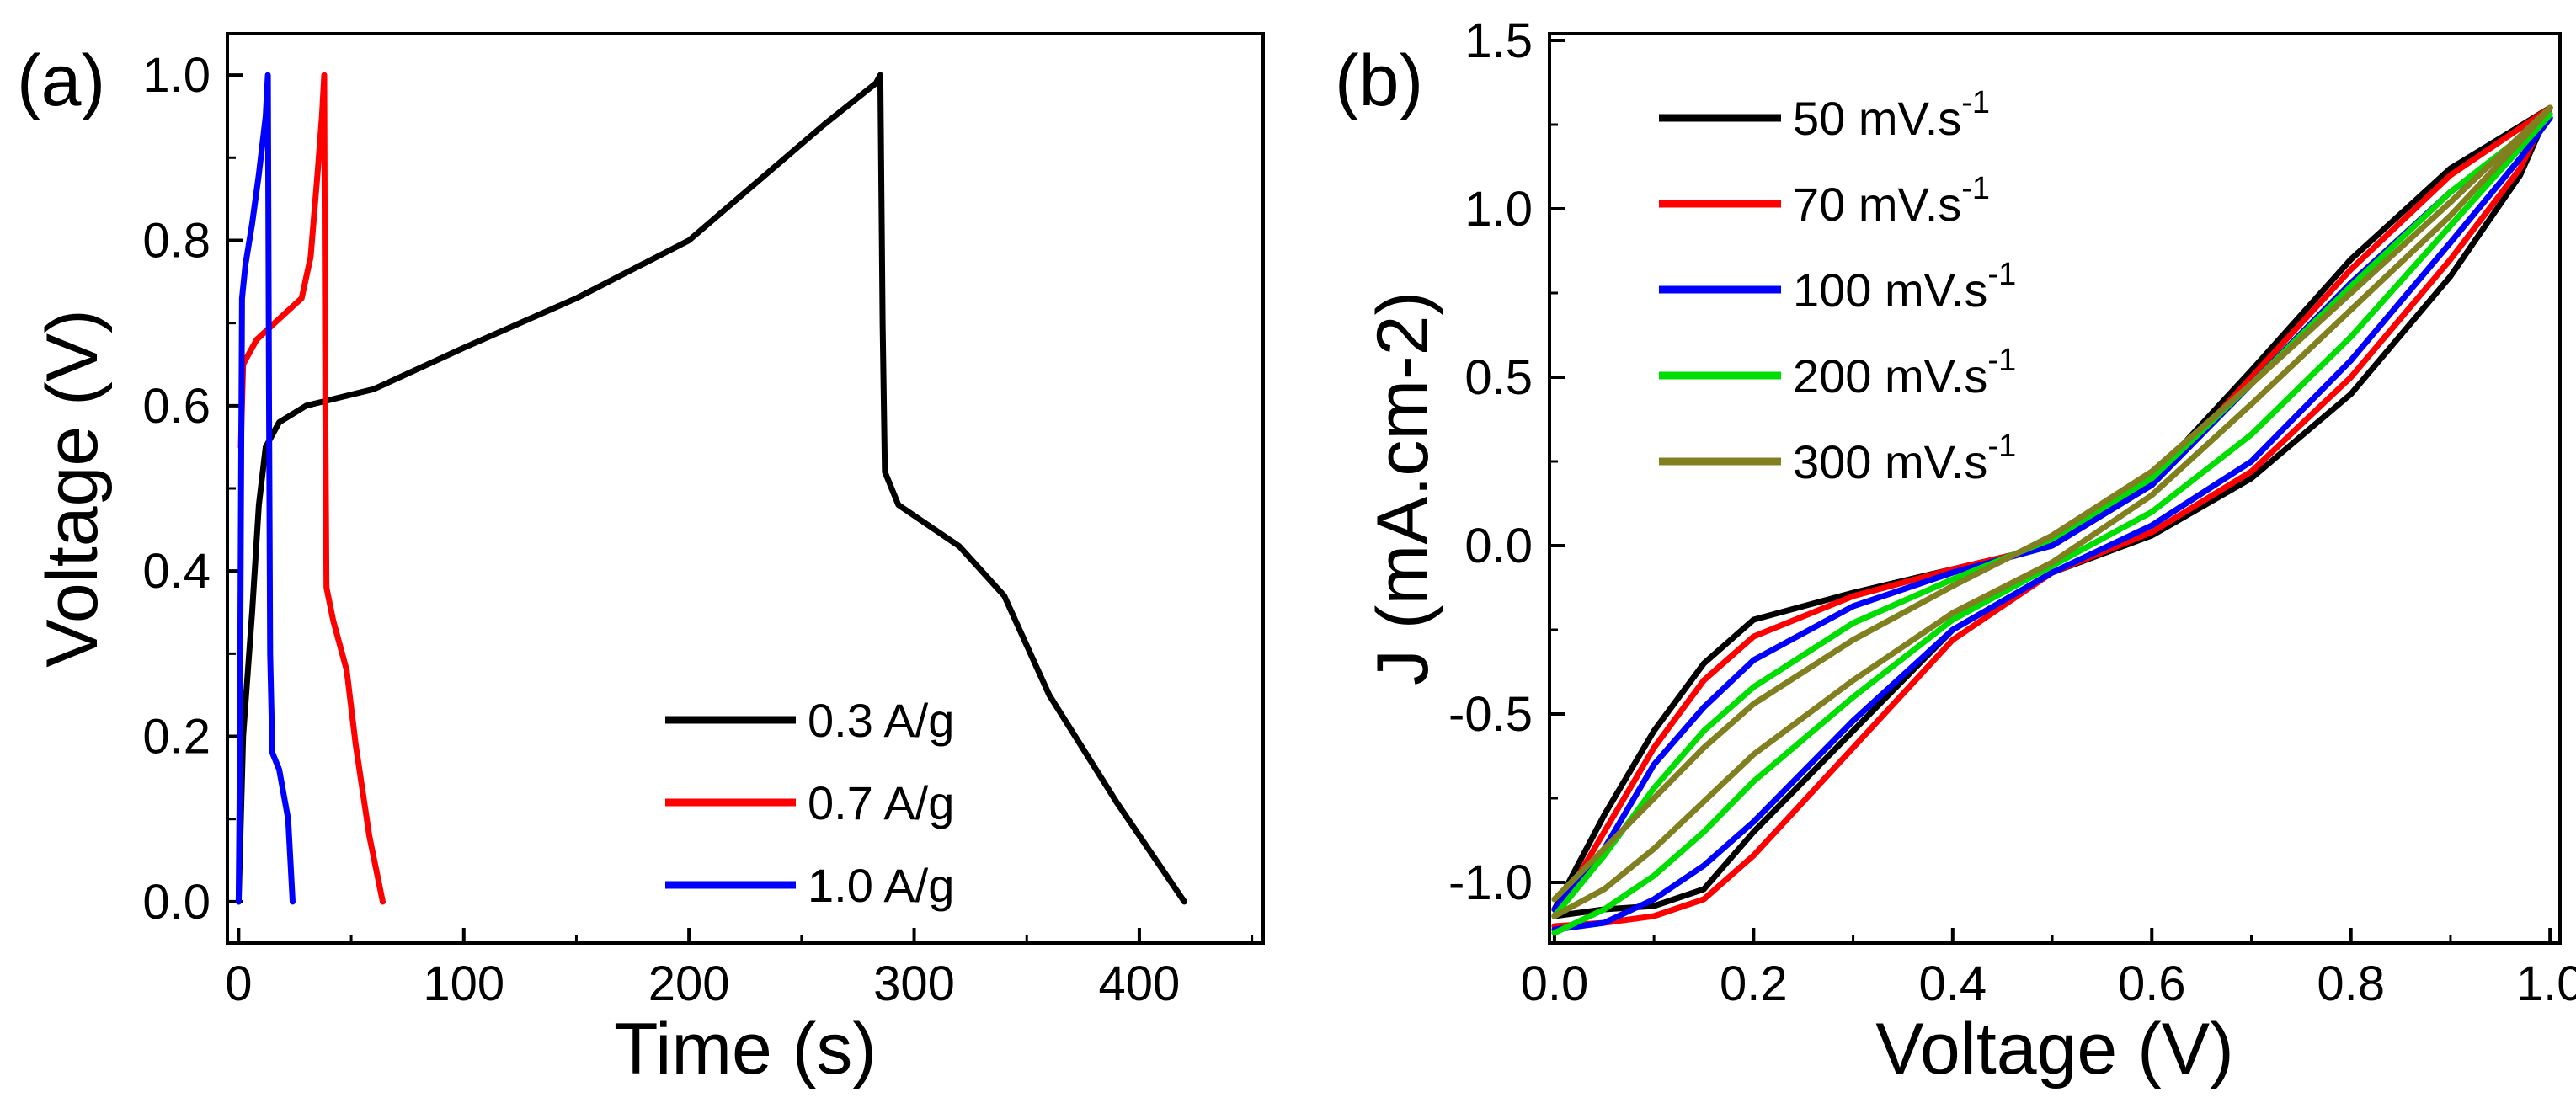  I want to click on legend: 0.3 A/g 0.7 A/g 1.0 A/g, so click(809, 803).